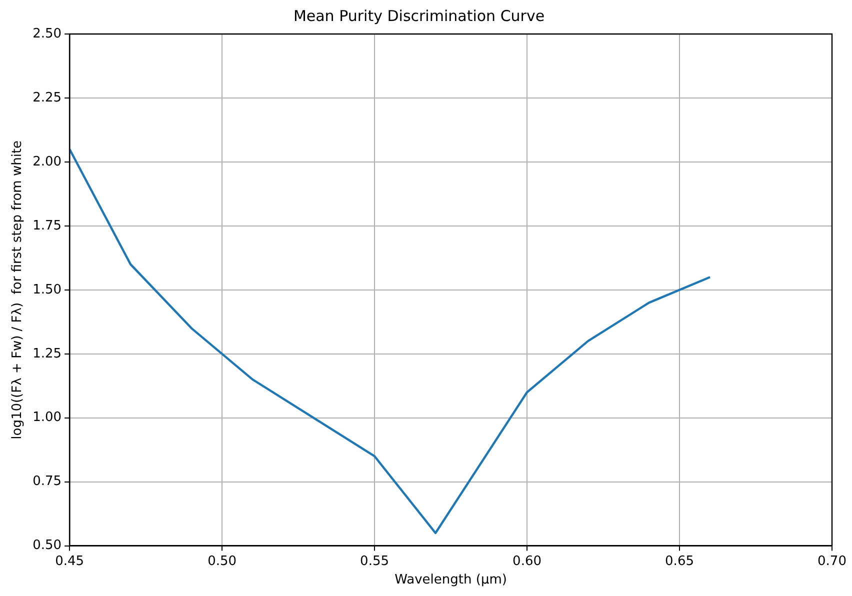 The width and height of the screenshot is (852, 596). I want to click on x-tick-label: 0.60, so click(527, 561).